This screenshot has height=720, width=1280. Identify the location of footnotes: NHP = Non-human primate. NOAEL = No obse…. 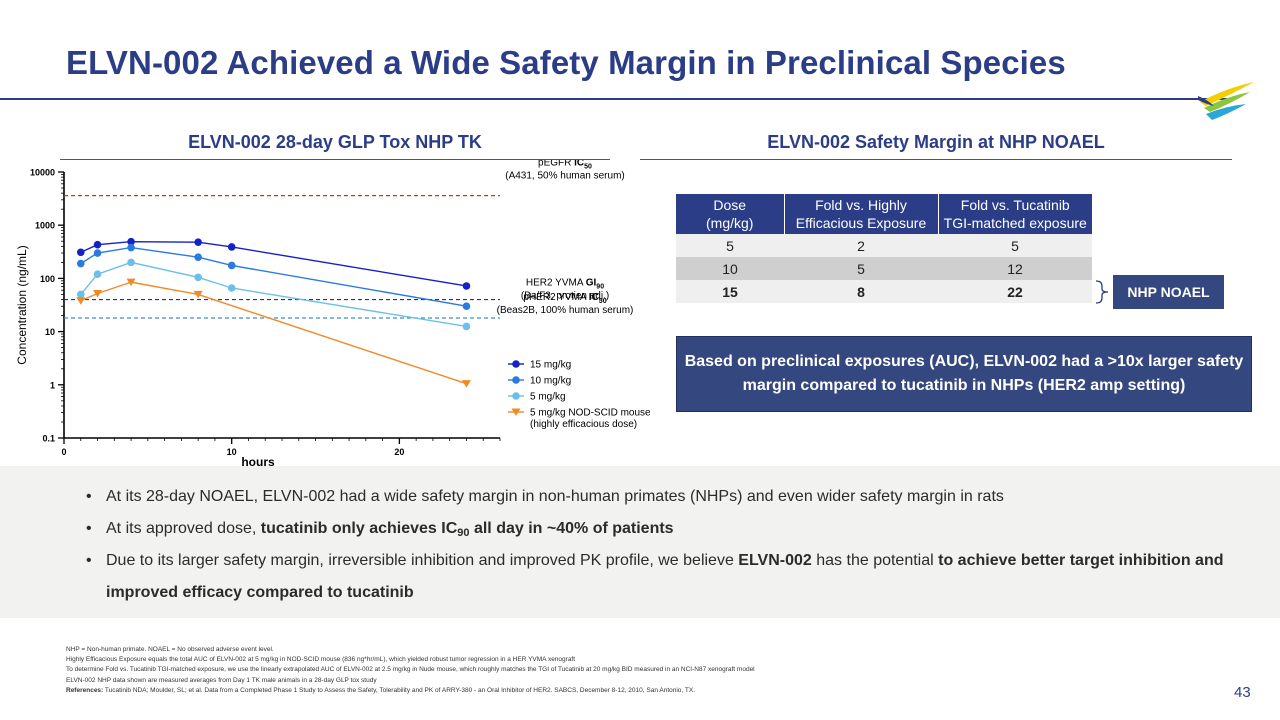
(616, 670).